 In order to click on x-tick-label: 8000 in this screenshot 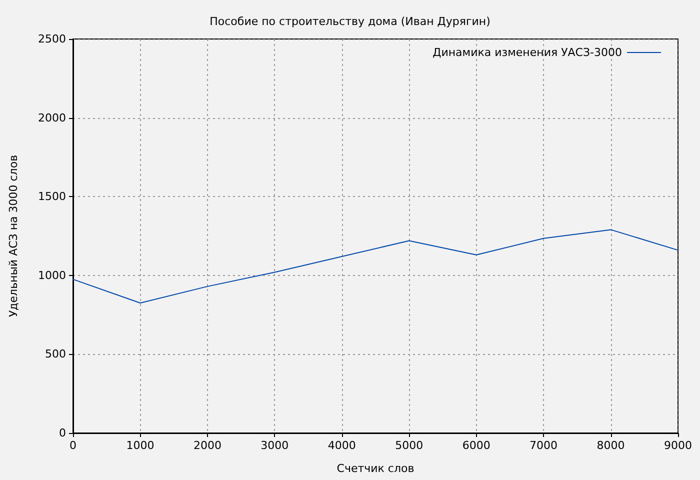, I will do `click(610, 445)`.